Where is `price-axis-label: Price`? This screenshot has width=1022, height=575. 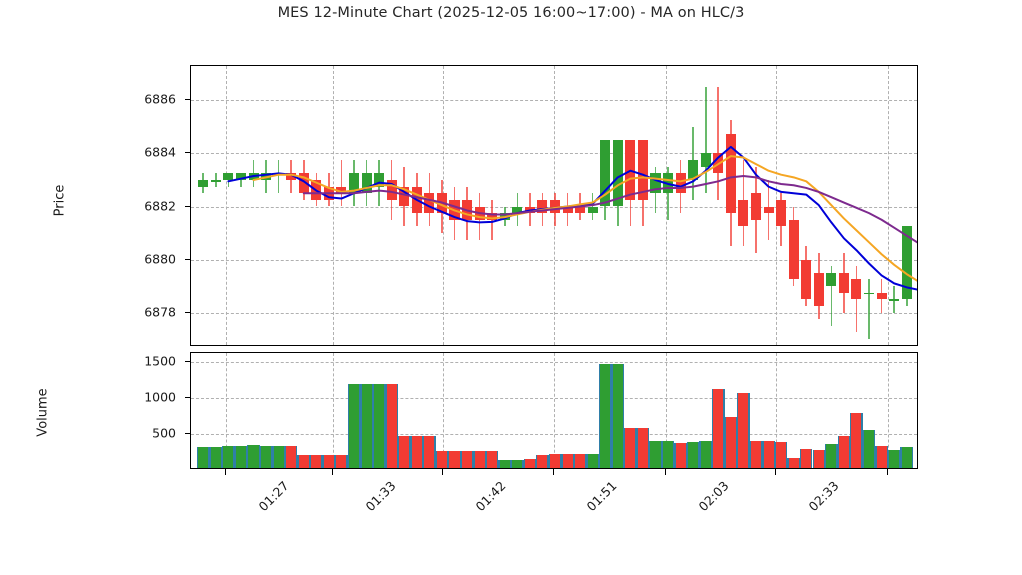
price-axis-label: Price is located at coordinates (60, 200).